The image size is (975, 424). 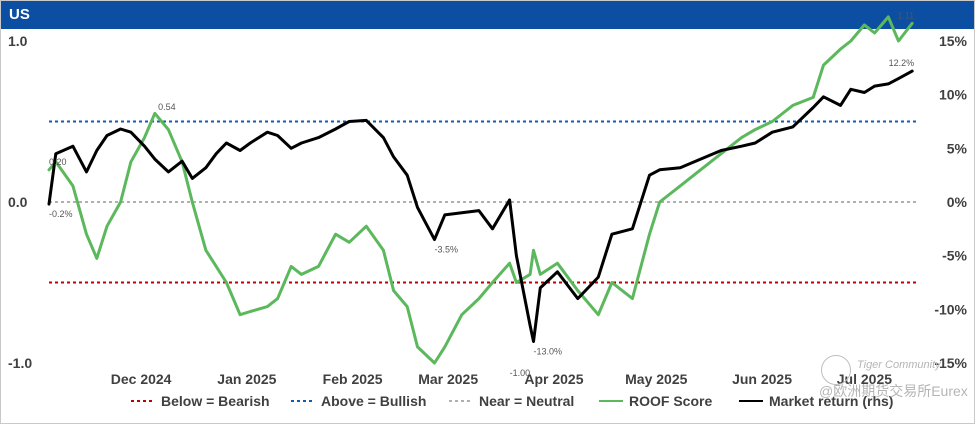 I want to click on y-right-tick-label: -10%, so click(x=950, y=309).